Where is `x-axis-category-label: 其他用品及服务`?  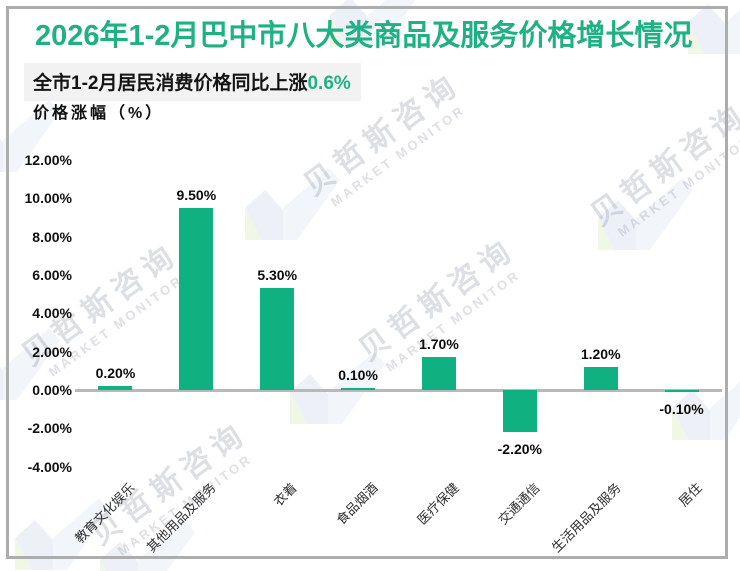
x-axis-category-label: 其他用品及服务 is located at coordinates (182, 518).